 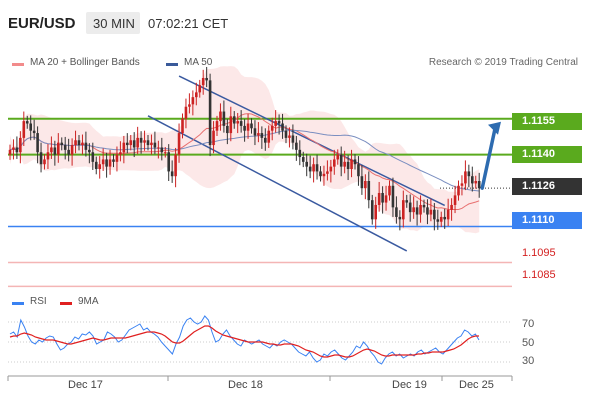 I want to click on level-badge-1.1126: 1.1126, so click(x=547, y=186).